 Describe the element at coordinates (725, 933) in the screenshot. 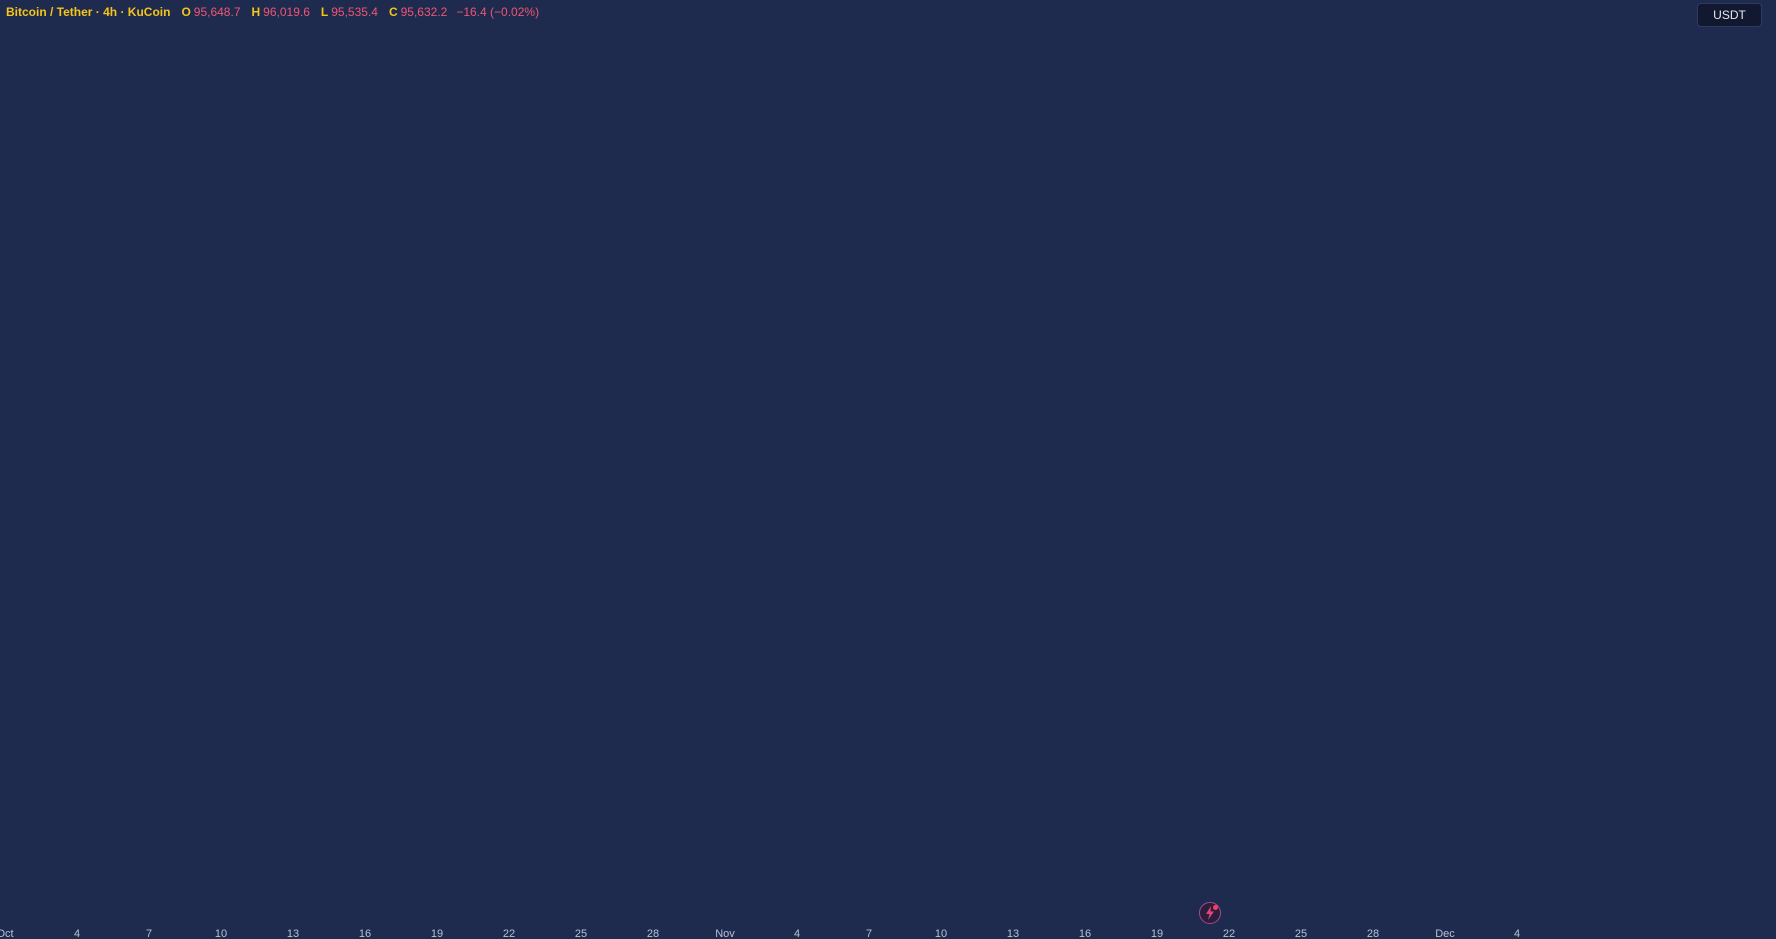

I see `x-tick-label: Nov` at that location.